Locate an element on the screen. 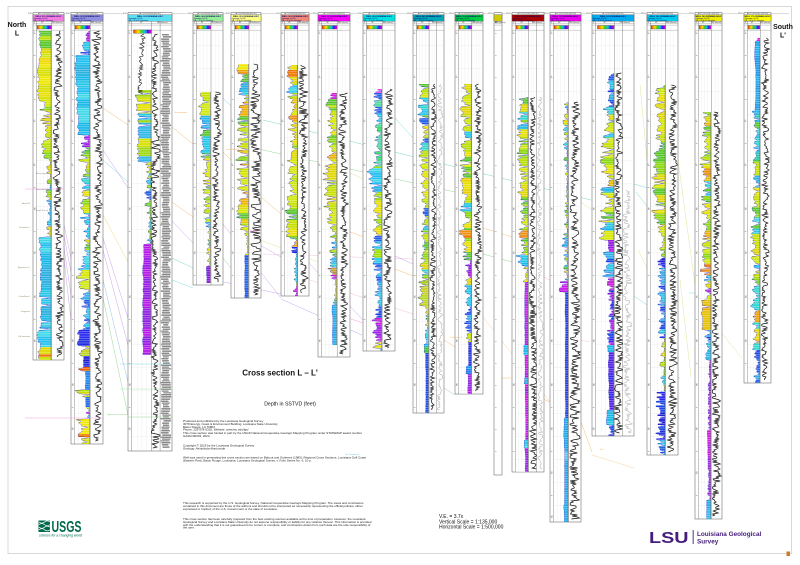 The image size is (800, 565). svg-text: KB: +26 ft GL elevation is located at coordinates (138, 20).